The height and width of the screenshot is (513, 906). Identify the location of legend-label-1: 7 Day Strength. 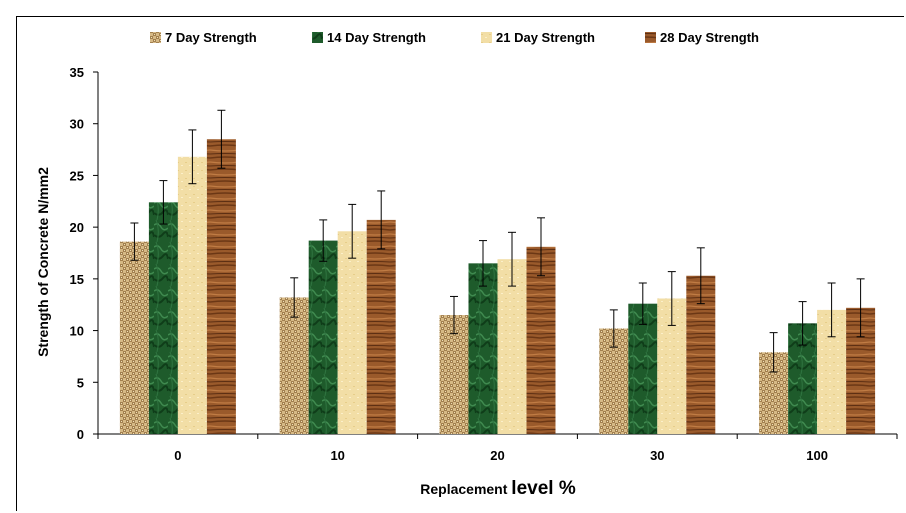
(211, 37).